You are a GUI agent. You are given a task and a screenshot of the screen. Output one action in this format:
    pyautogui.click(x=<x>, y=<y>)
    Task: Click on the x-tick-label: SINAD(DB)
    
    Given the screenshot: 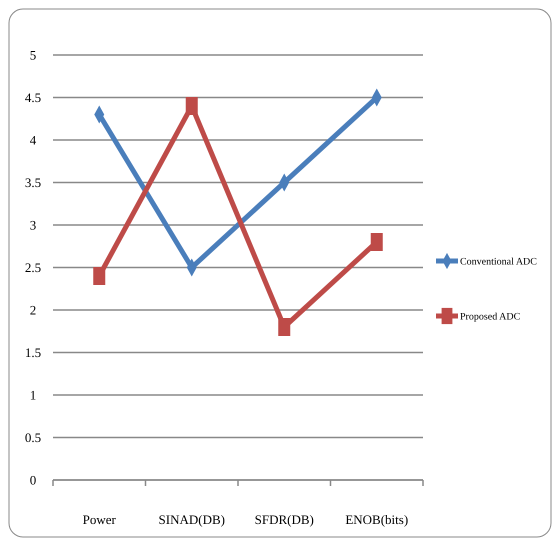 What is the action you would take?
    pyautogui.click(x=191, y=519)
    